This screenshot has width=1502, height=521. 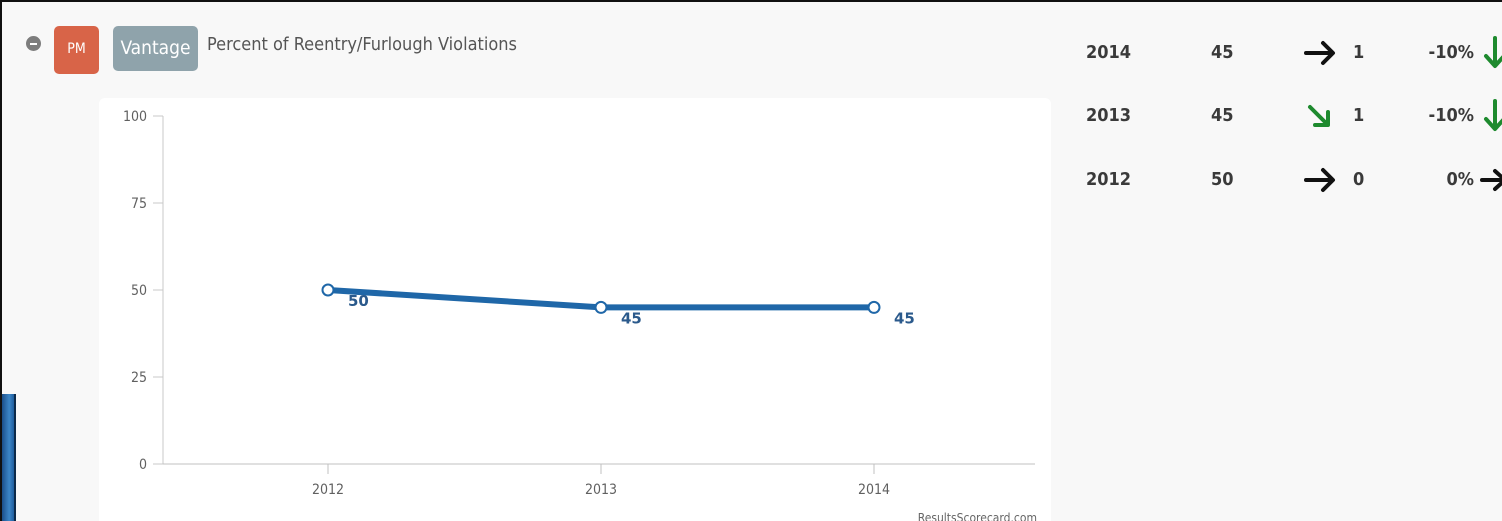 What do you see at coordinates (601, 490) in the screenshot?
I see `x-tick-label: 2013` at bounding box center [601, 490].